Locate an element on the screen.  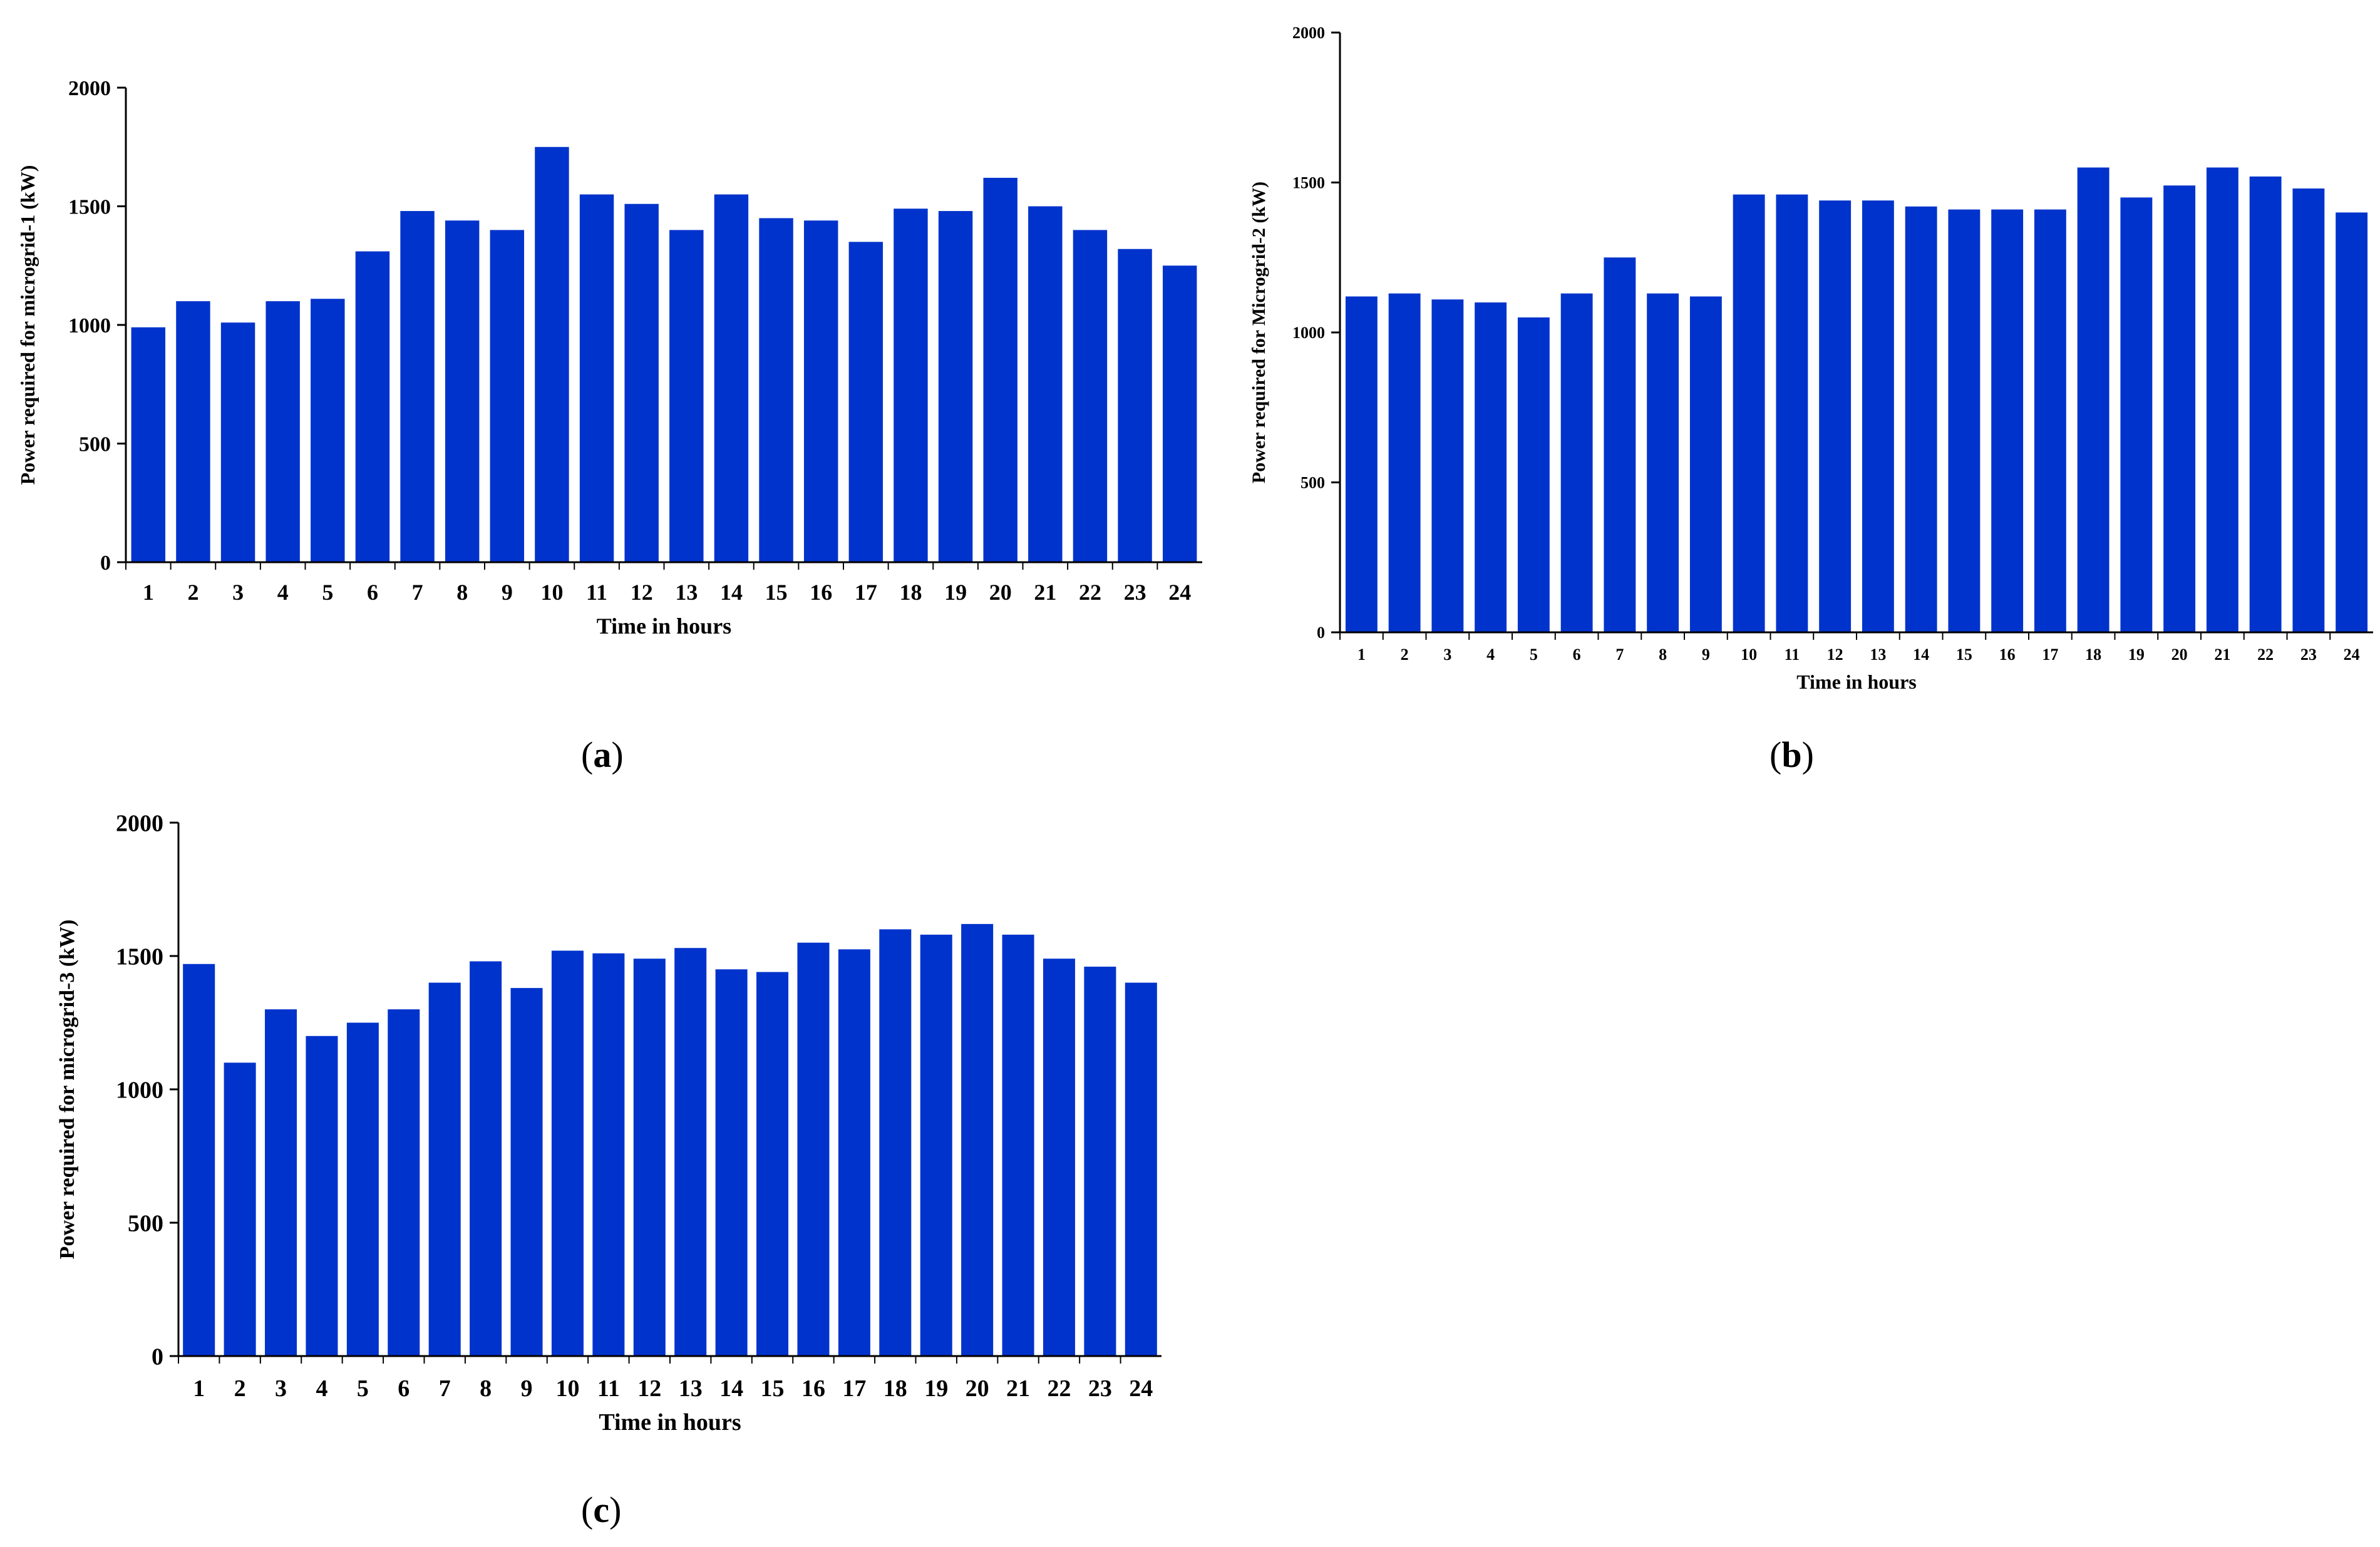
y-axis-title-a: Power required for microgrid-1 (kW) is located at coordinates (27, 325).